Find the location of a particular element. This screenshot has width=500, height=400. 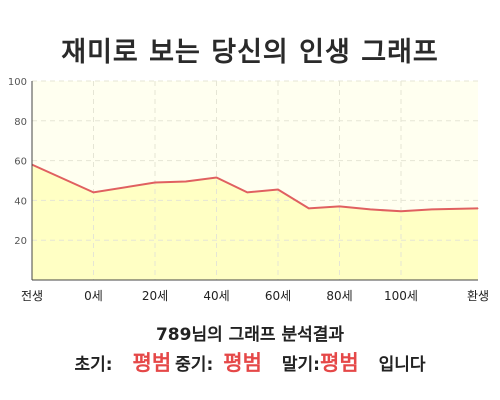

x-tick-label: 0세 is located at coordinates (93, 296).